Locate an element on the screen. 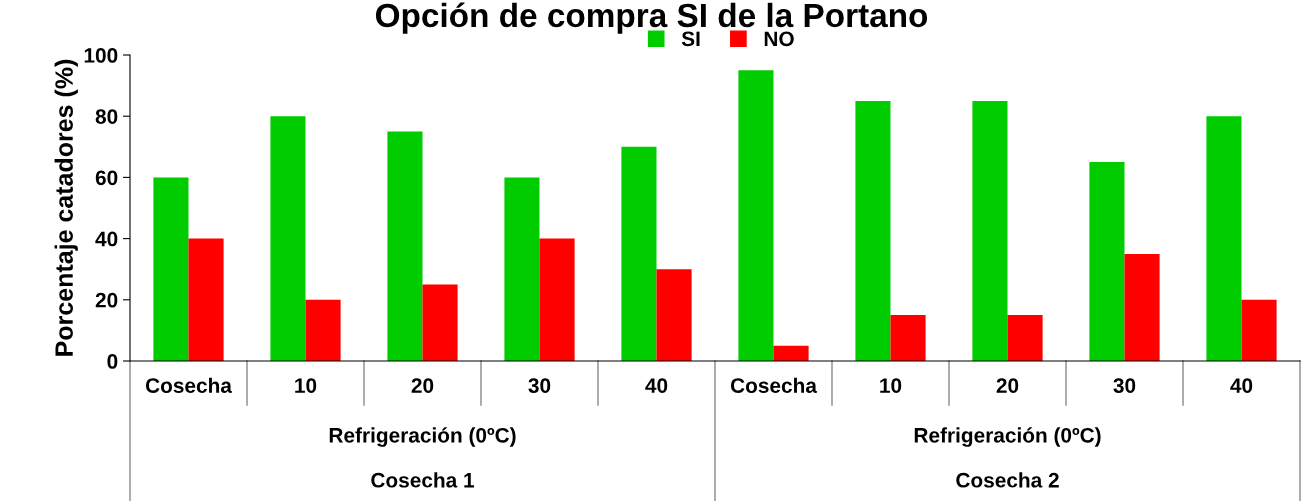  y-tick-label: 40 is located at coordinates (106, 239).